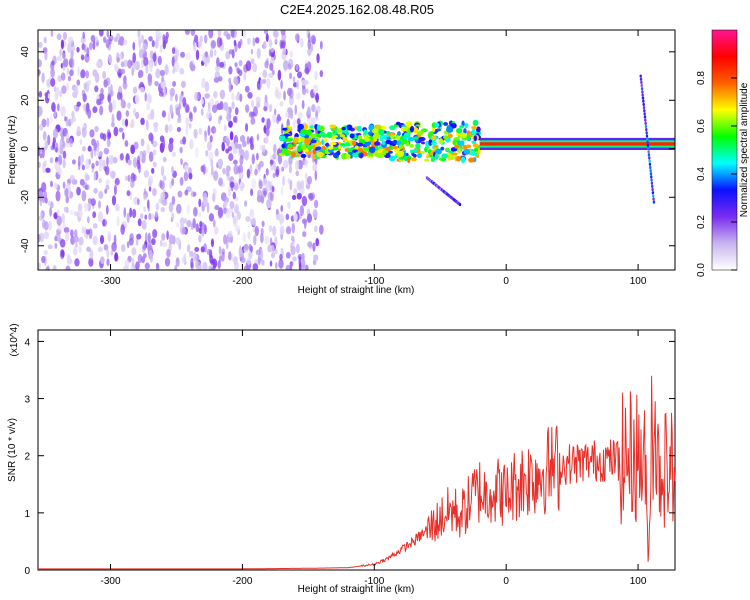 The image size is (750, 600). I want to click on x-tick-label: -100, so click(374, 581).